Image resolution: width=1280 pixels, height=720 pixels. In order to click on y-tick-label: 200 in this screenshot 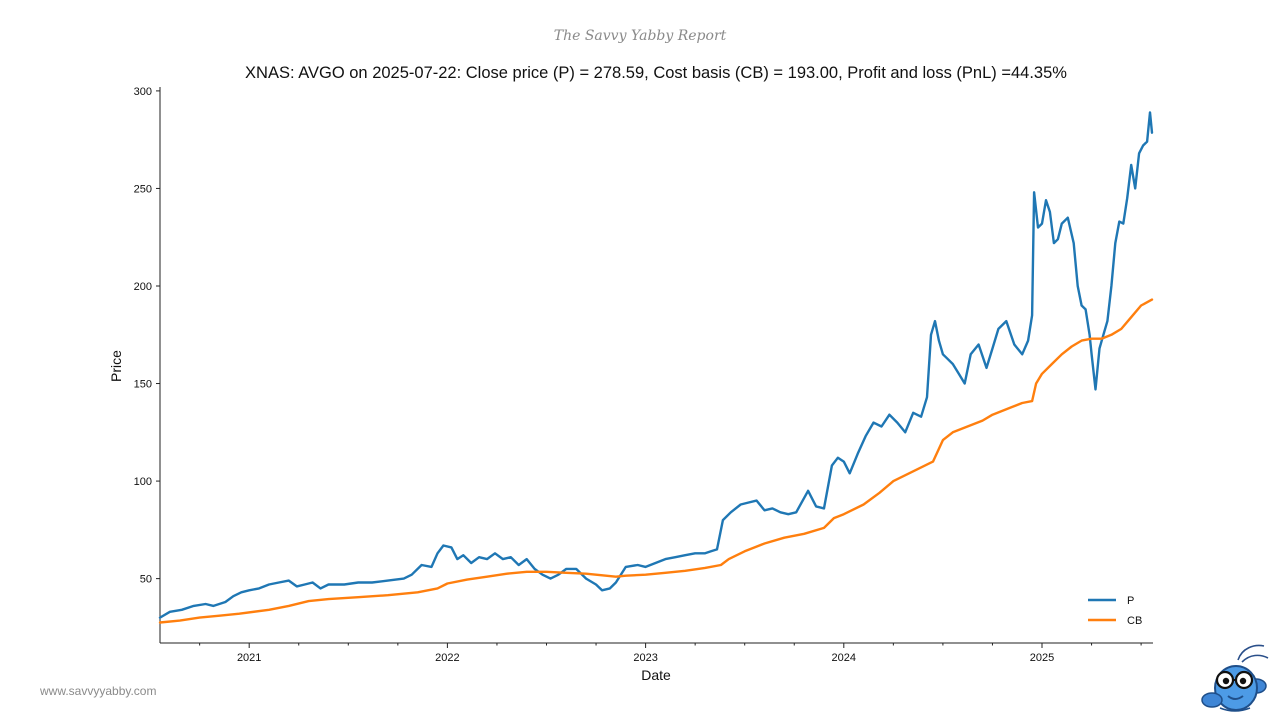, I will do `click(143, 287)`.